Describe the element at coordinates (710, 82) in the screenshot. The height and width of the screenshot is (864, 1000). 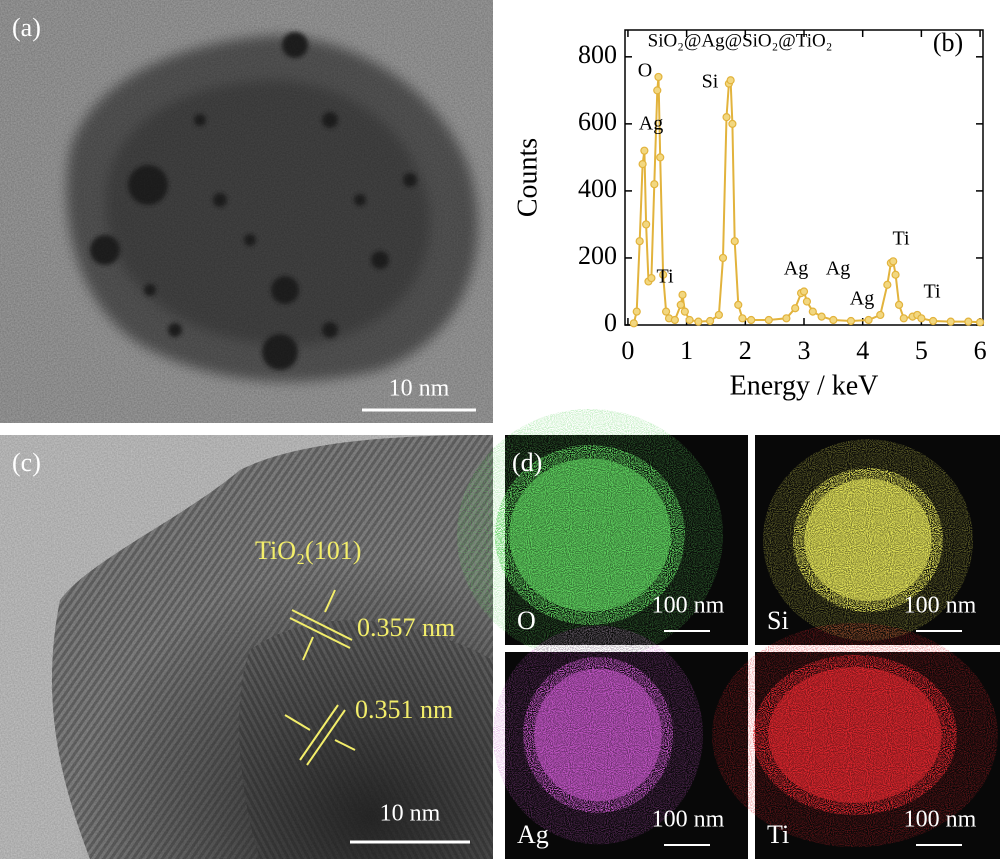
I see `peak-label: Si` at that location.